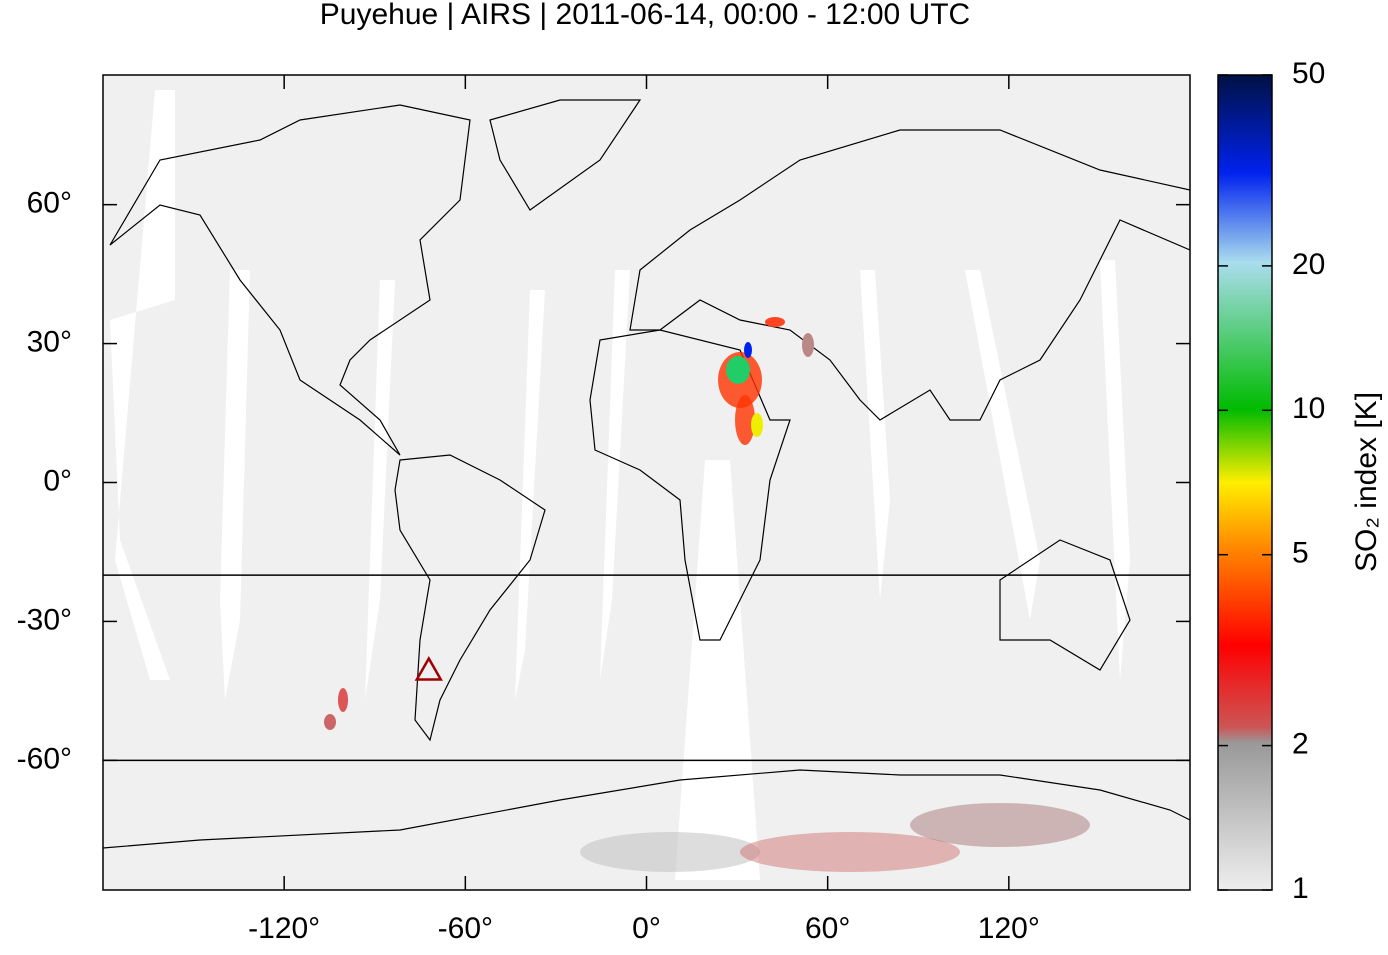 The height and width of the screenshot is (955, 1388). I want to click on colorbar-tick-label: 50, so click(1308, 73).